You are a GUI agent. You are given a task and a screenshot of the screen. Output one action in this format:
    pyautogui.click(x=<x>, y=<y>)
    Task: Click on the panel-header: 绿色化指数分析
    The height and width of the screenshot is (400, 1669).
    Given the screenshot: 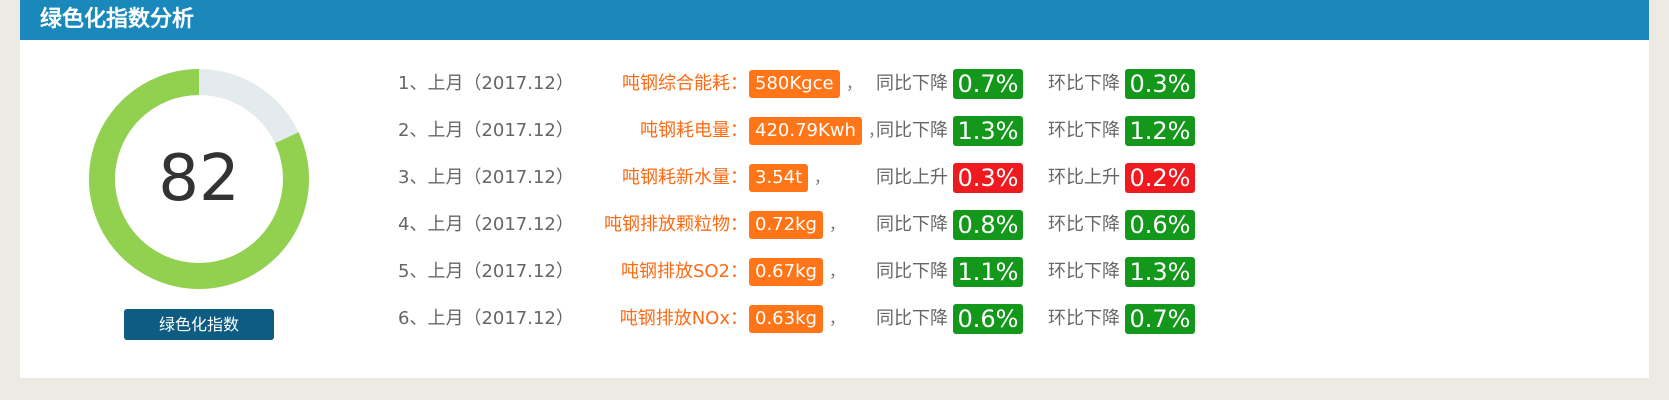 What is the action you would take?
    pyautogui.click(x=834, y=20)
    